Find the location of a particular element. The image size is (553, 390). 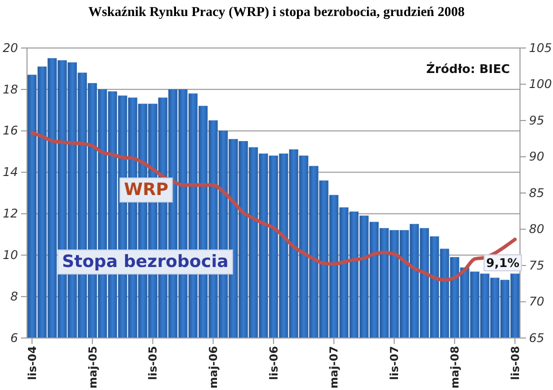

x-tick-label: lis-04 is located at coordinates (32, 363).